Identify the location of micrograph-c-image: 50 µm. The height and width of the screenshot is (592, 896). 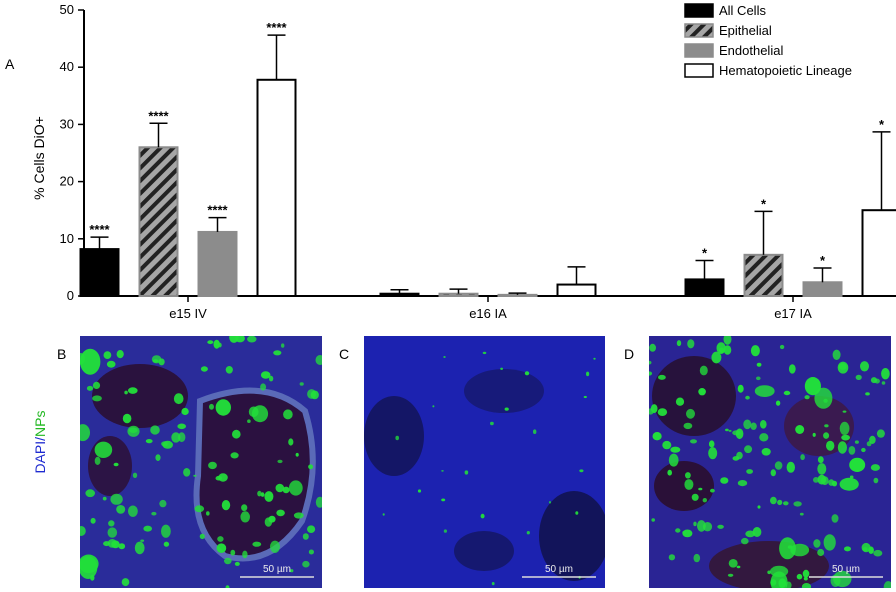
(484, 462).